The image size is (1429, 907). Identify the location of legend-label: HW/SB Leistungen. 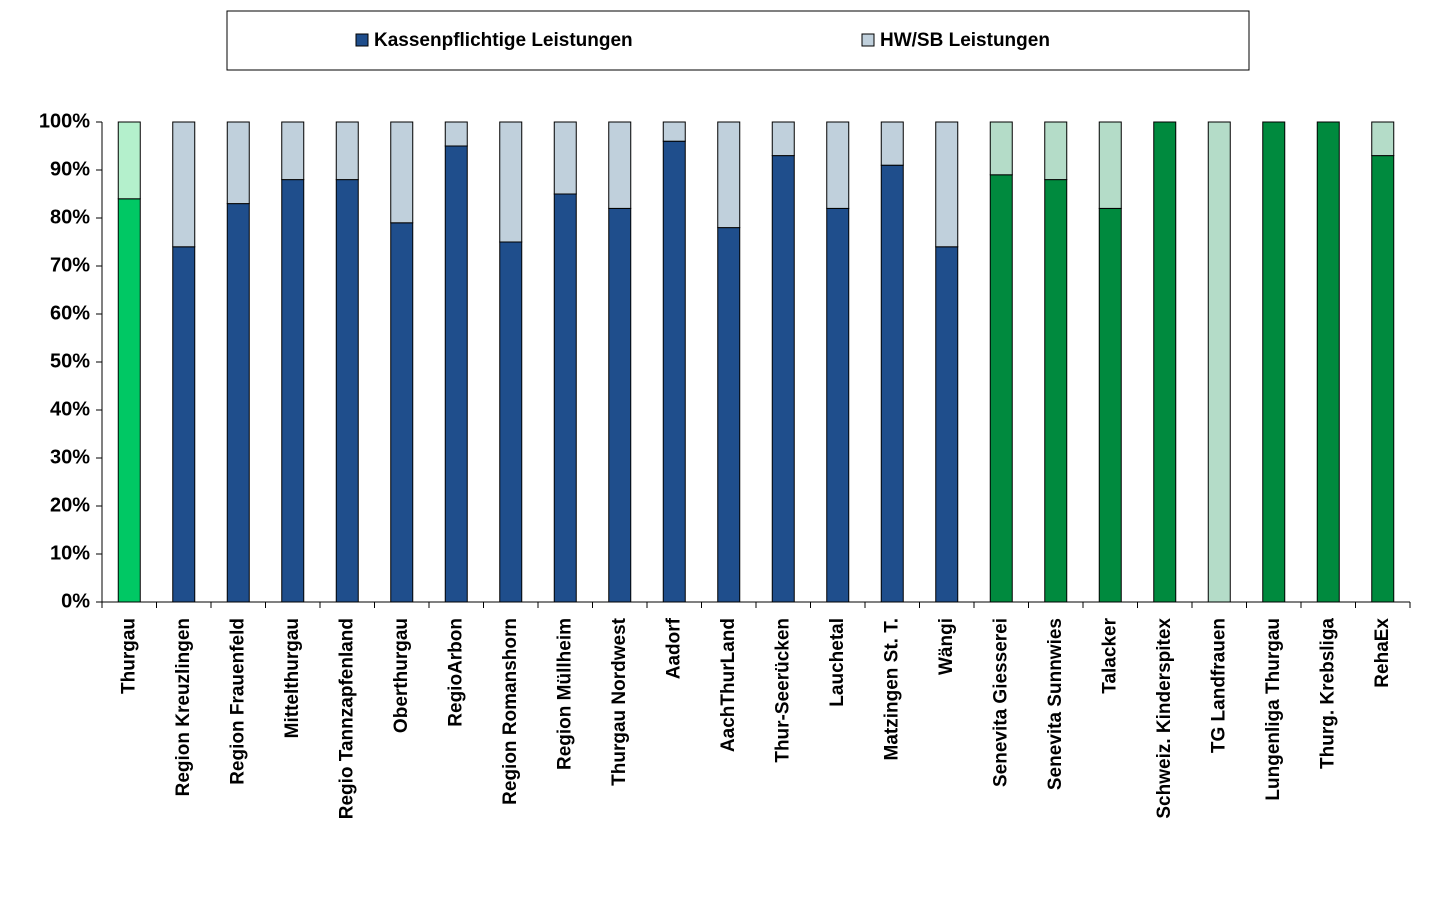
(965, 40).